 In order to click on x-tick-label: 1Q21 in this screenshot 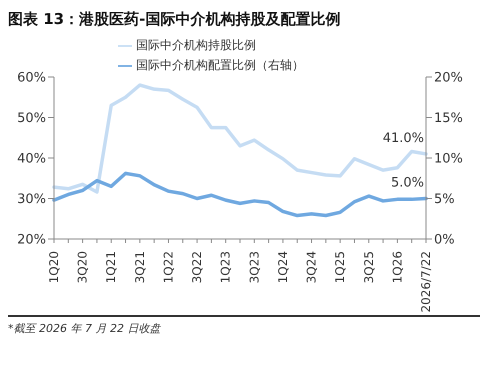, I will do `click(111, 267)`.